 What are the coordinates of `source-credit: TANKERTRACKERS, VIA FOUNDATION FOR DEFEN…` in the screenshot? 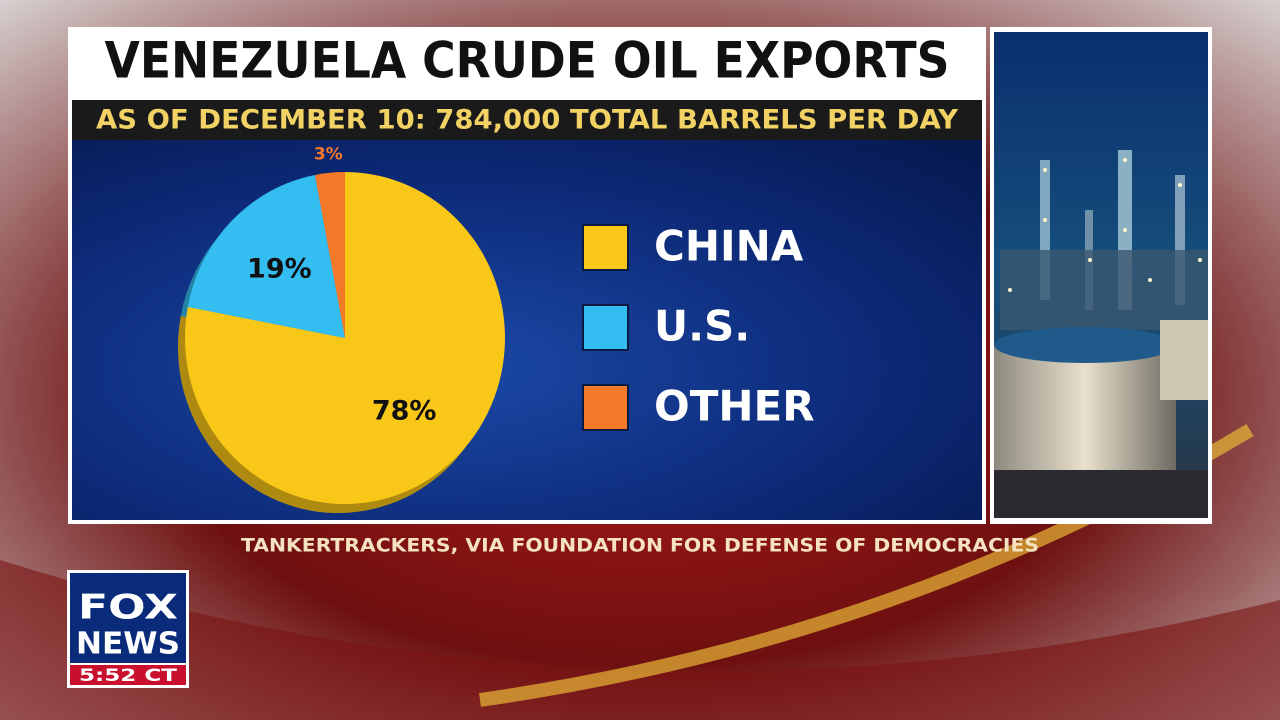 It's located at (640, 546).